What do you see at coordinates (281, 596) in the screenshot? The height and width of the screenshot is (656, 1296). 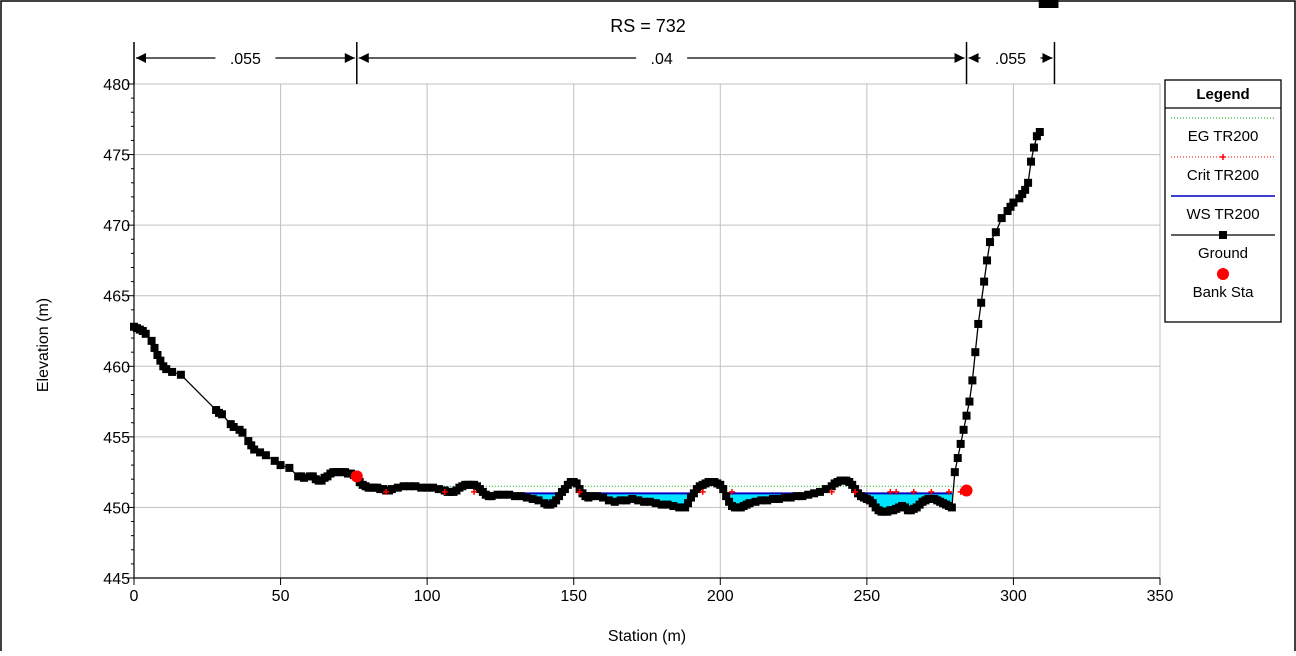 I see `x-tick-label: 50` at bounding box center [281, 596].